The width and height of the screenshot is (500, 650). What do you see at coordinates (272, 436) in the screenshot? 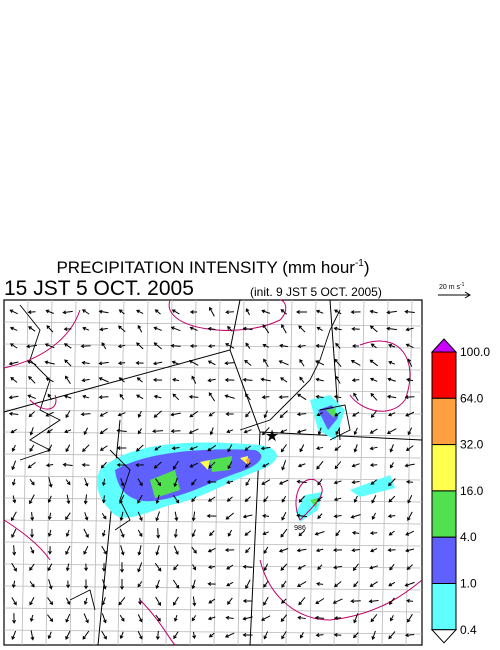
I see `location-marker: ★` at bounding box center [272, 436].